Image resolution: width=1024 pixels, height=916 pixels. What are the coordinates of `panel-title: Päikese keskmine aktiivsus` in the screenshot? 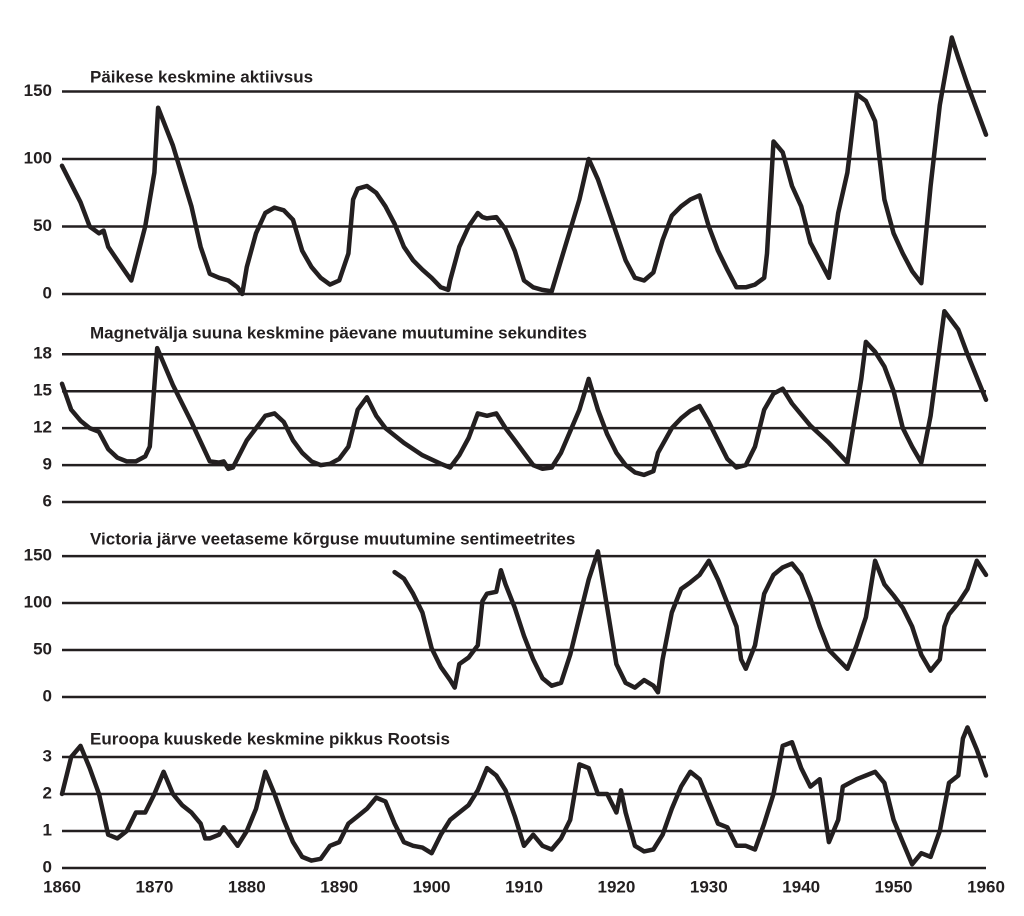 It's located at (201, 76).